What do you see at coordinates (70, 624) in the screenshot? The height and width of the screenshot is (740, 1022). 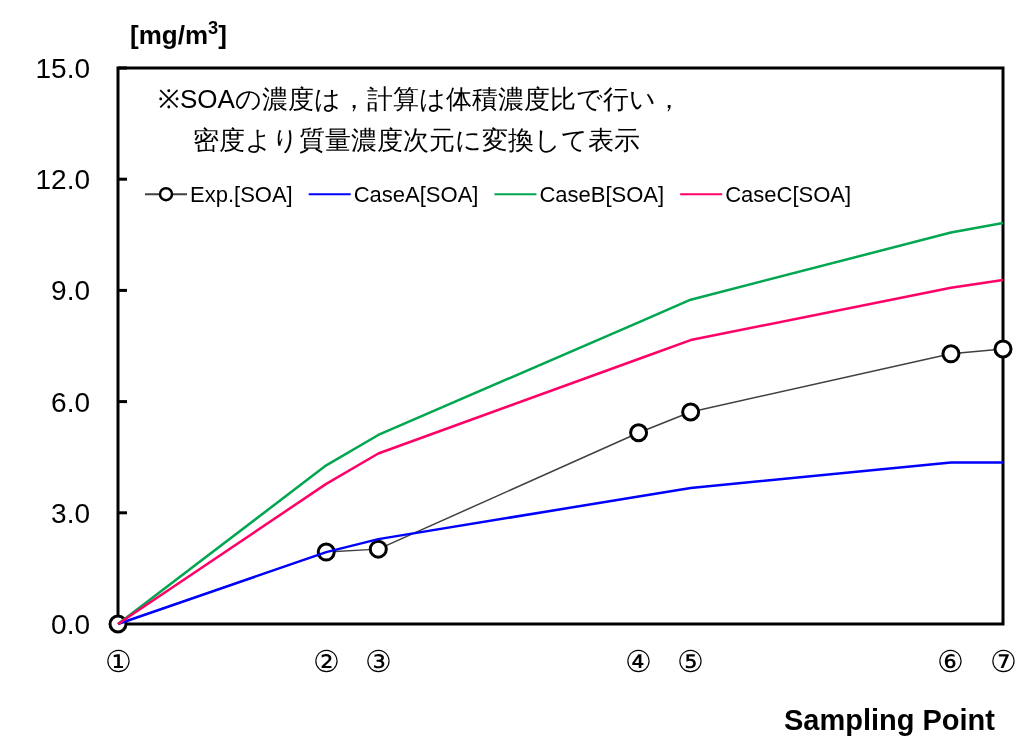 I see `y-tick-label: 0.0` at bounding box center [70, 624].